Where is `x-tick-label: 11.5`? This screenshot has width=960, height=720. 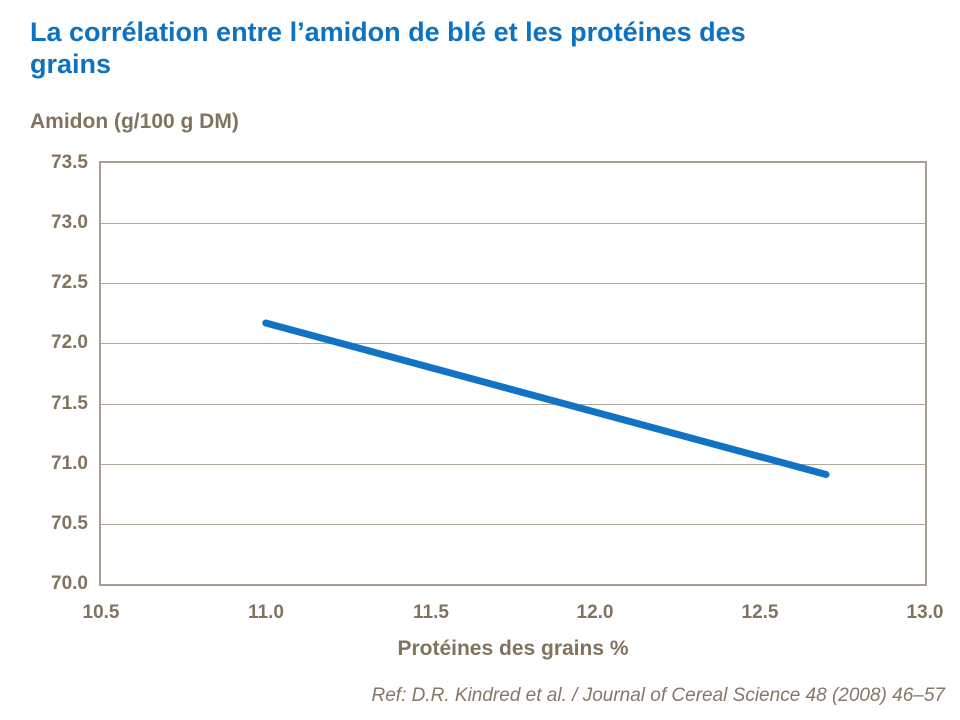
x-tick-label: 11.5 is located at coordinates (431, 612).